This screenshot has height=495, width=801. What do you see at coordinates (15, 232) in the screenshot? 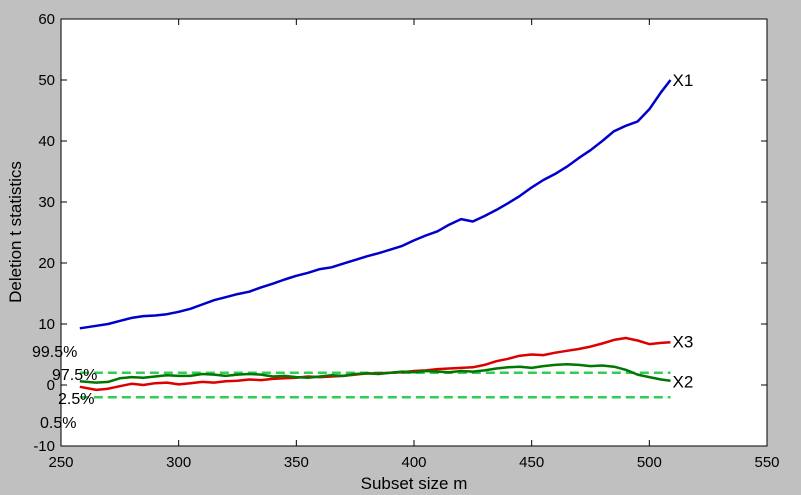
I see `y-axis-label: Deletion t statistics` at bounding box center [15, 232].